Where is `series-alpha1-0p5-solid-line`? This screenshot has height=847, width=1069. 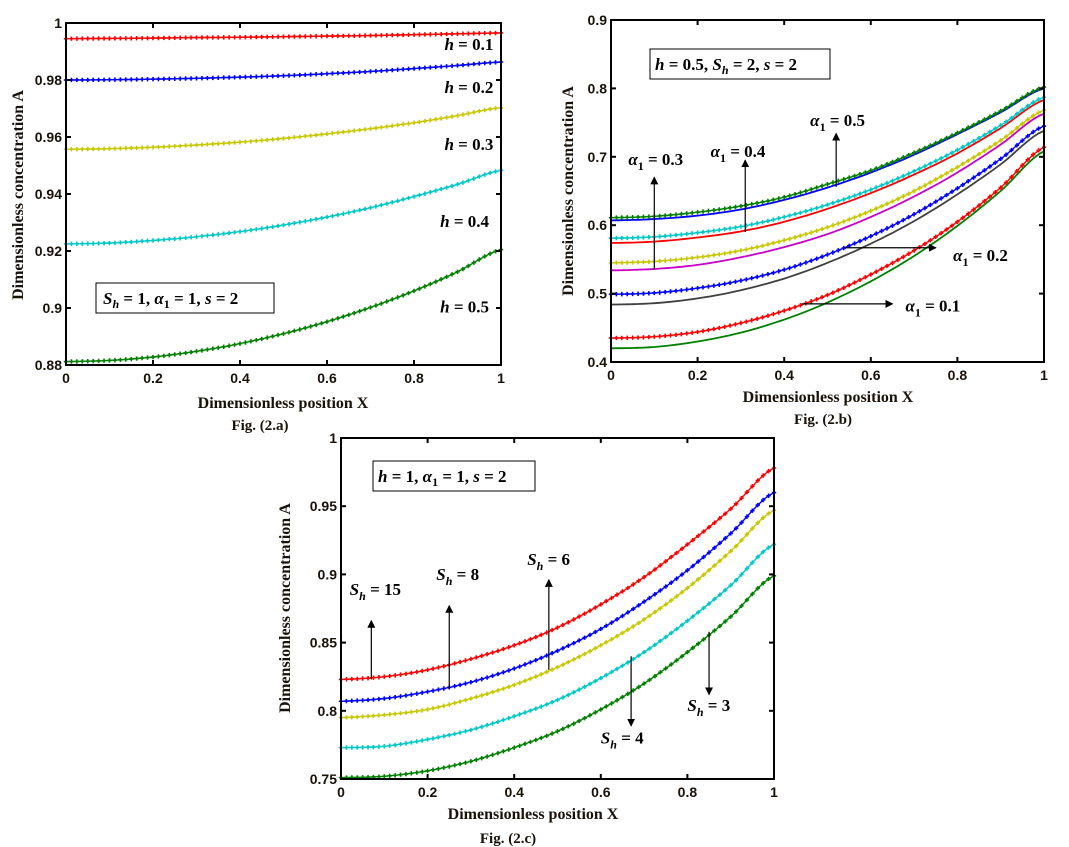 series-alpha1-0p5-solid-line is located at coordinates (827, 154).